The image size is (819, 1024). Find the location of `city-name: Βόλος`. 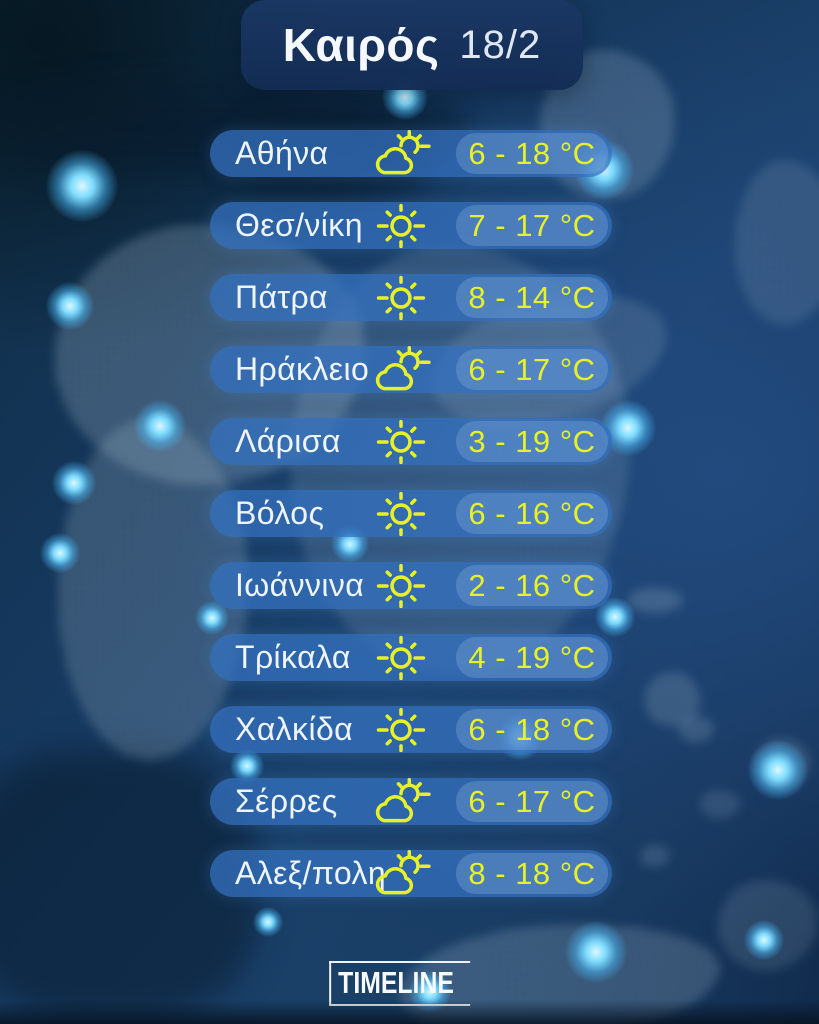

city-name: Βόλος is located at coordinates (280, 513).